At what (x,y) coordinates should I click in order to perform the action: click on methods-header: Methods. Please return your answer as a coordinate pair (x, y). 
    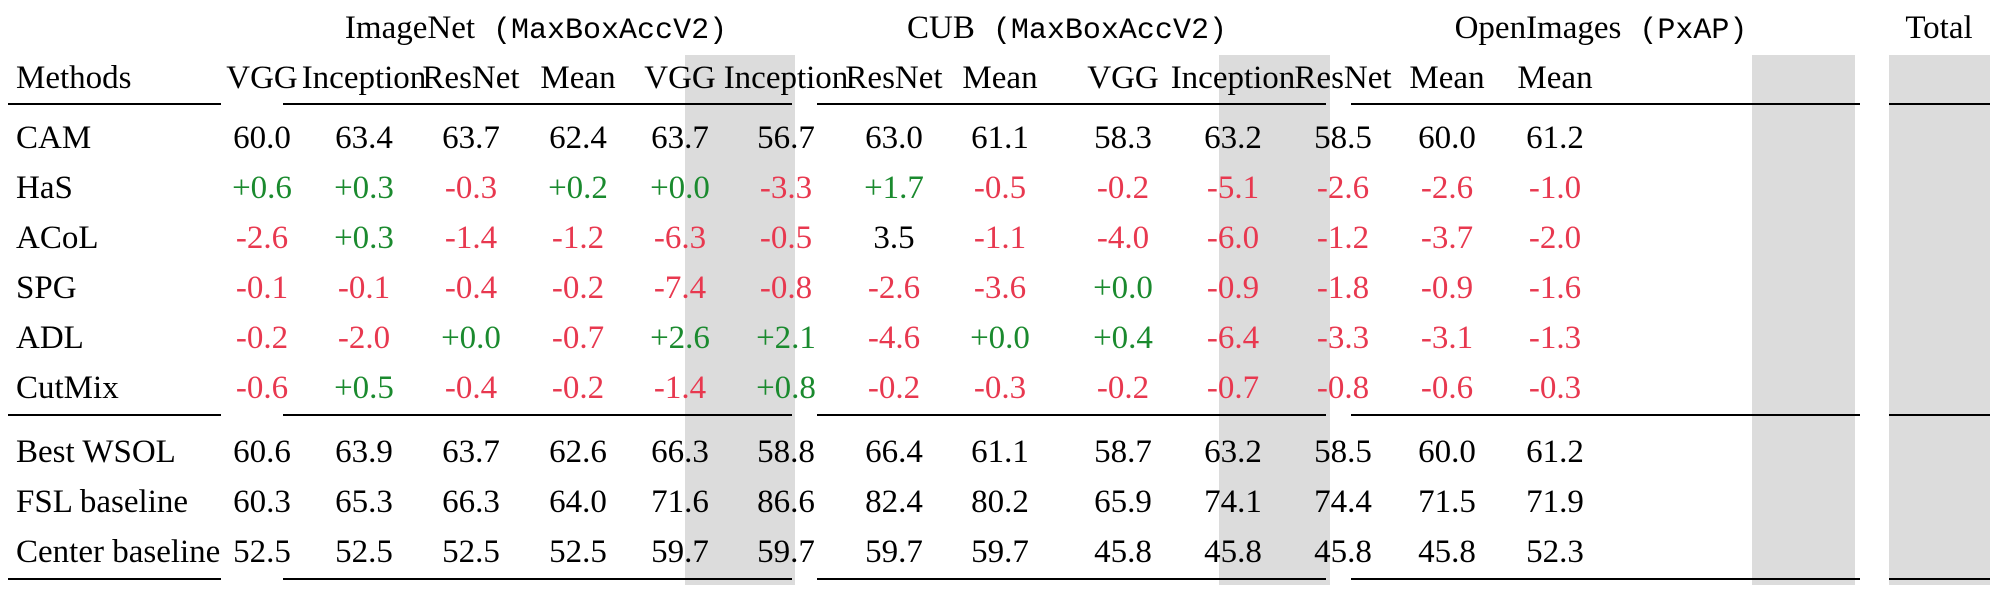
    Looking at the image, I should click on (74, 78).